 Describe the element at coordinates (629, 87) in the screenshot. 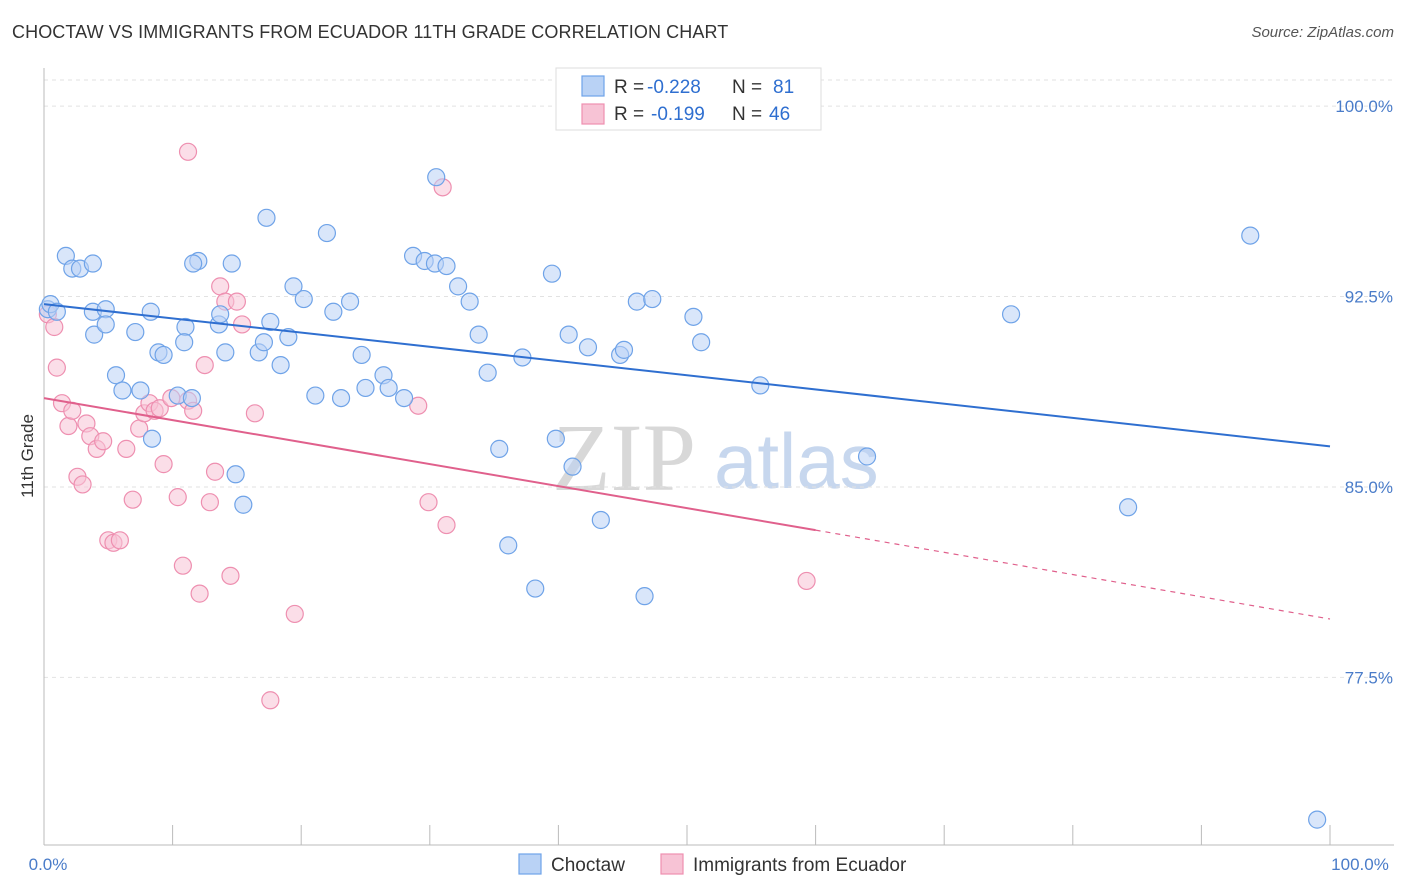

I see `stats-r-label-choctaw: R =` at that location.